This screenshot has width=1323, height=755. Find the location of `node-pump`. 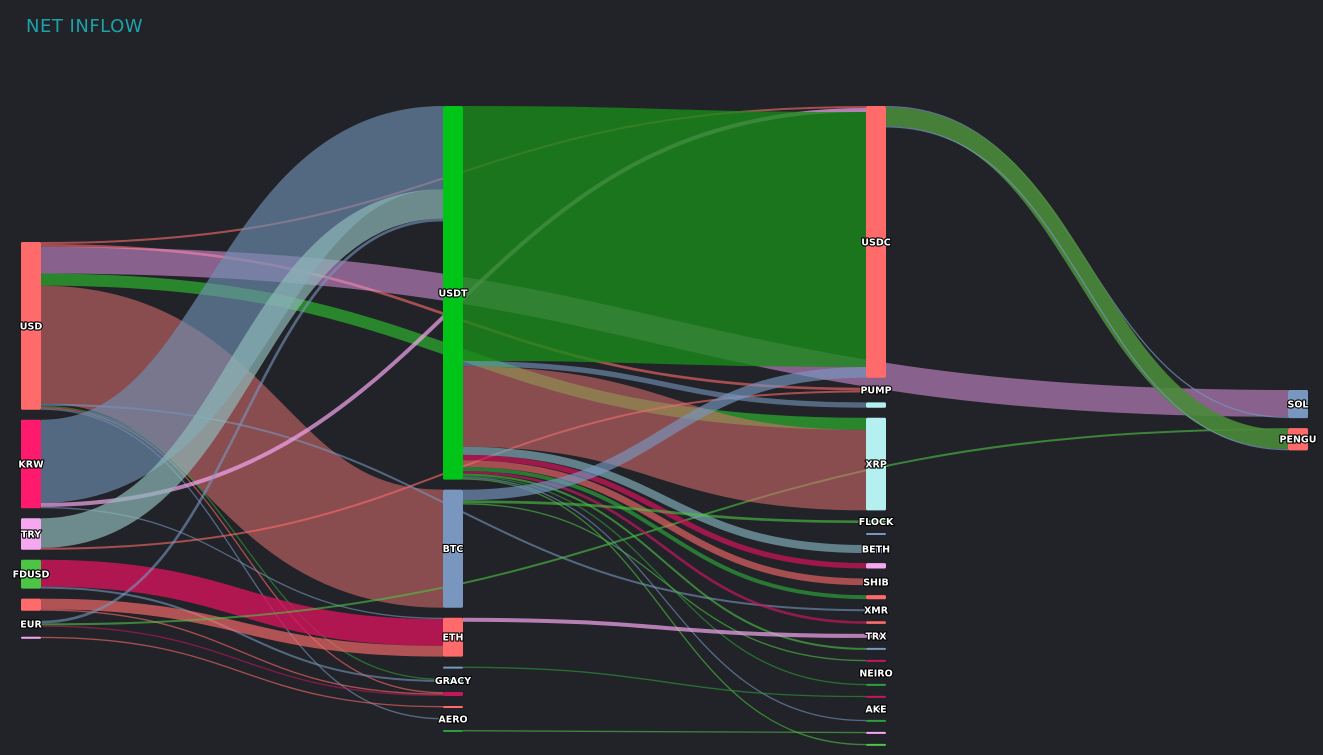

node-pump is located at coordinates (876, 390).